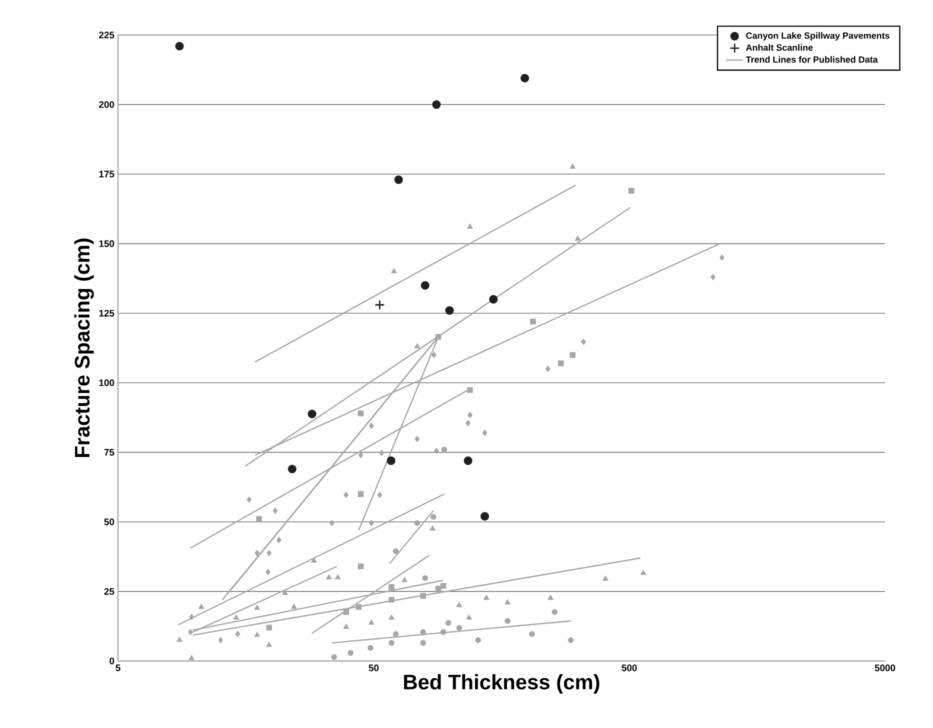 The image size is (933, 728). I want to click on x-tick-label: 5000, so click(885, 668).